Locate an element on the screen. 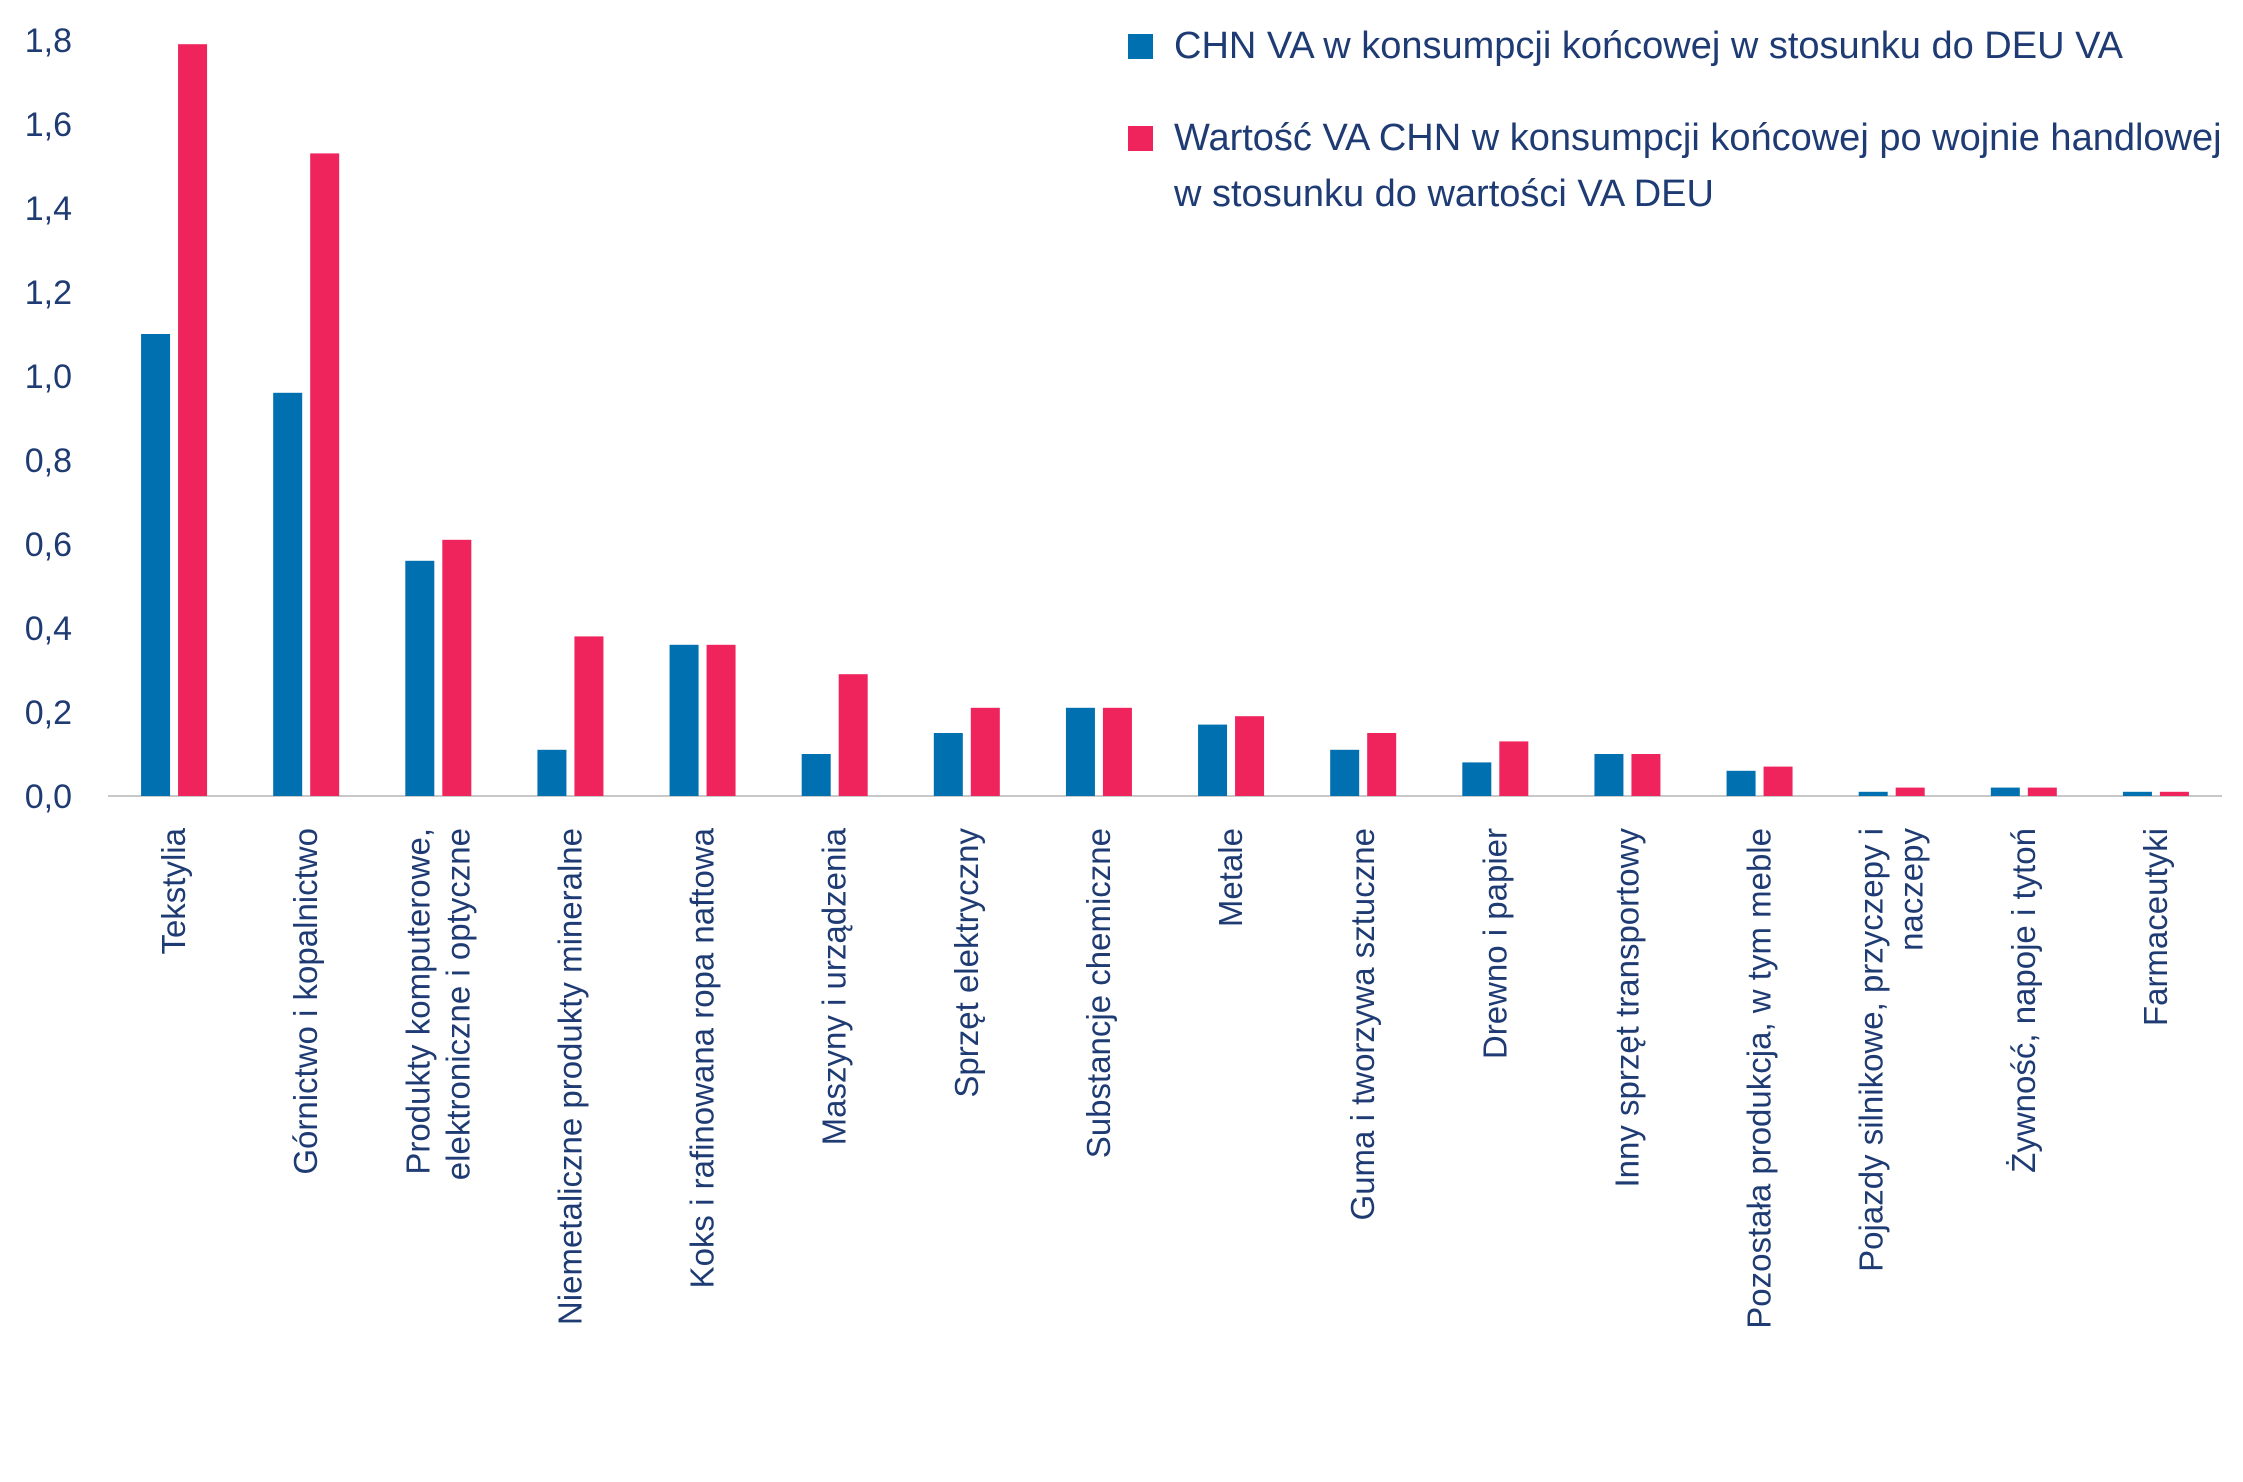 The height and width of the screenshot is (1482, 2243). y-tick-label: 1,0 is located at coordinates (48, 377).